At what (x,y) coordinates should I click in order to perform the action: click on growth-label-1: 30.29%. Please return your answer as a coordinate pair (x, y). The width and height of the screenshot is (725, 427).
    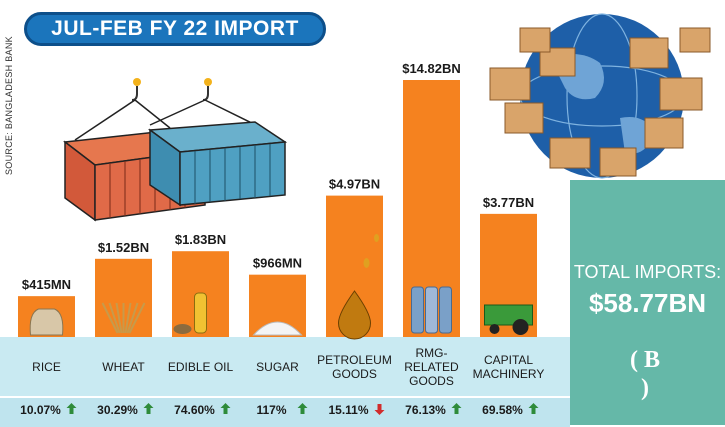
    Looking at the image, I should click on (117, 410).